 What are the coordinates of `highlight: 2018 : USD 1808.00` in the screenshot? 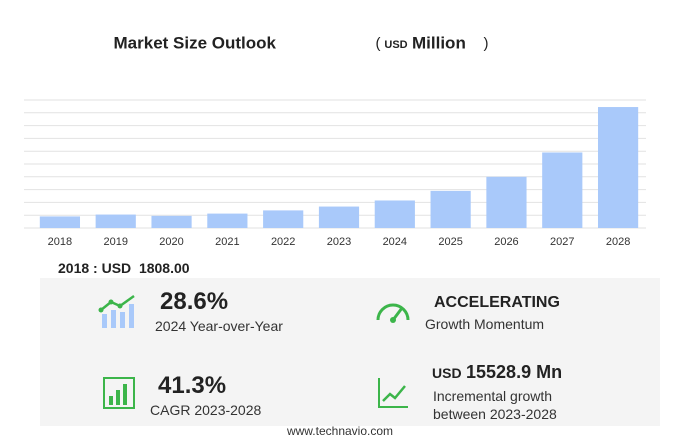 It's located at (124, 268).